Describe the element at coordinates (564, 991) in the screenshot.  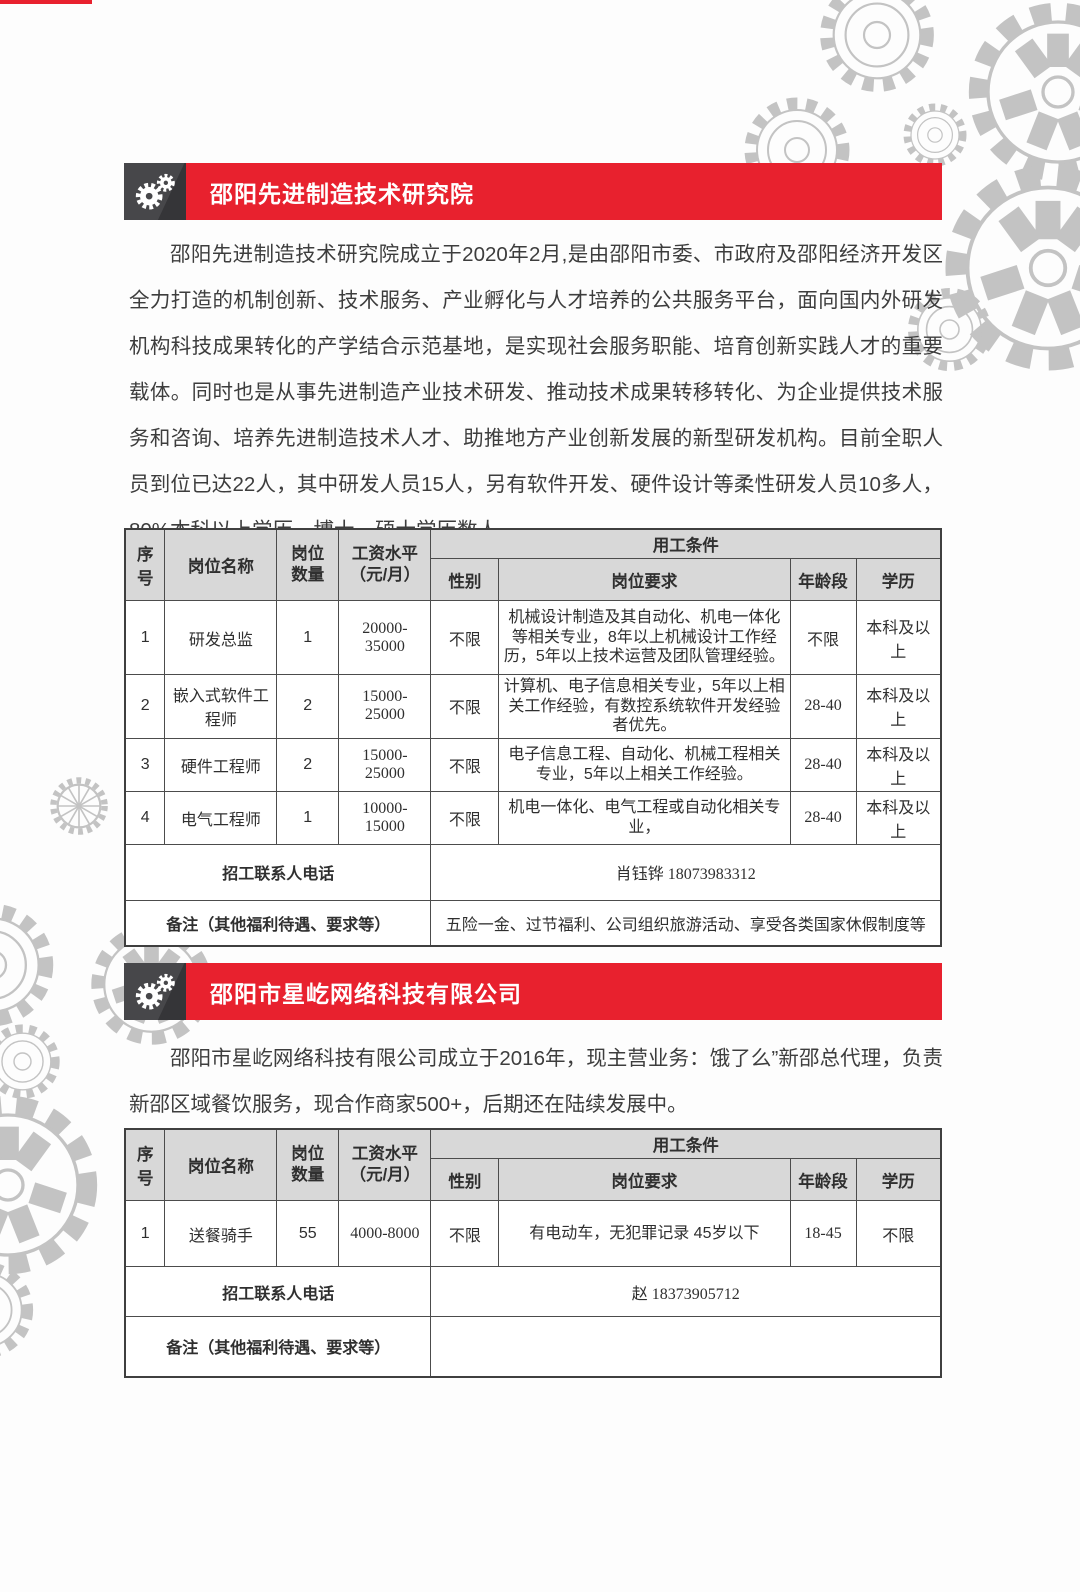
I see `banner-red-bar: 邵阳市星屹网络科技有限公司` at that location.